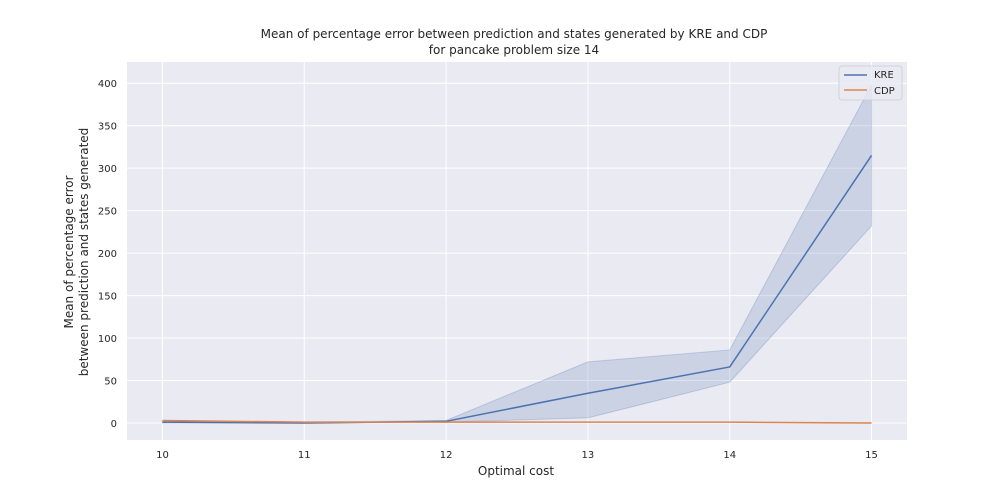 Image resolution: width=1008 pixels, height=504 pixels. Describe the element at coordinates (884, 75) in the screenshot. I see `legend-kre-label: KRE` at that location.